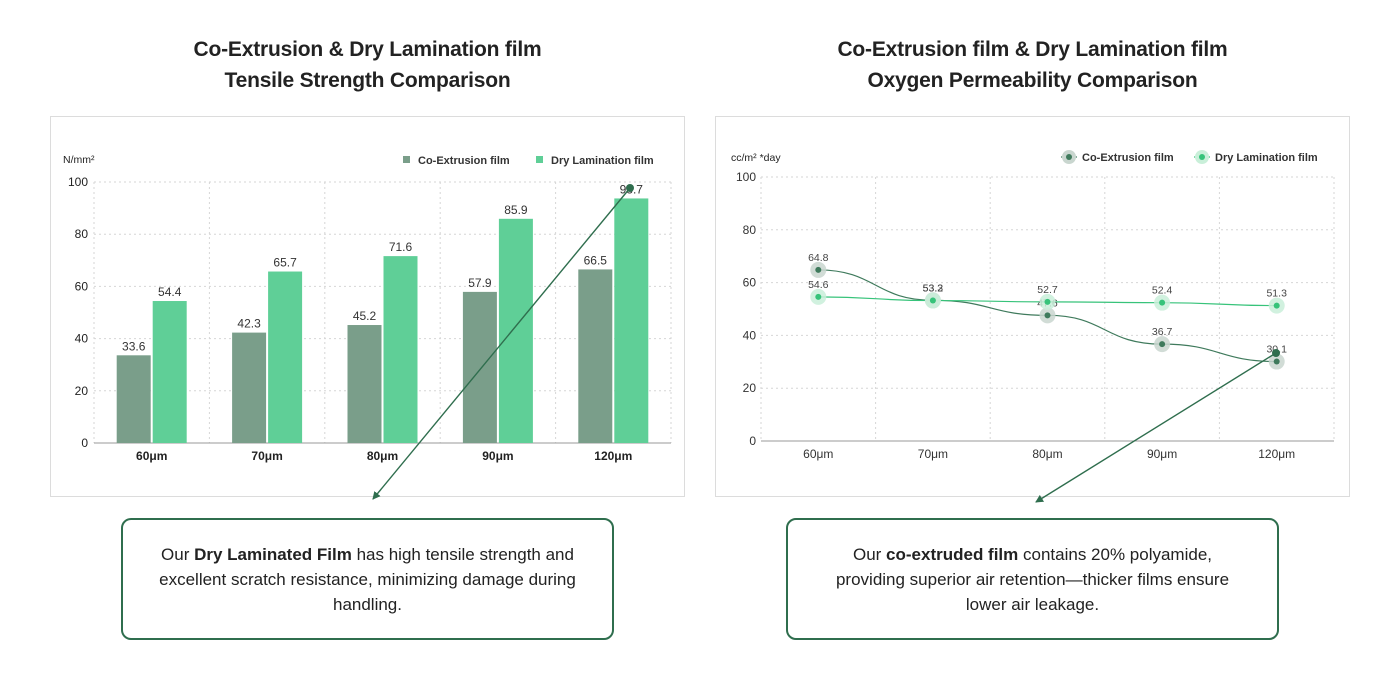 The image size is (1400, 688). What do you see at coordinates (170, 292) in the screenshot?
I see `bar-value-label: 54.4` at bounding box center [170, 292].